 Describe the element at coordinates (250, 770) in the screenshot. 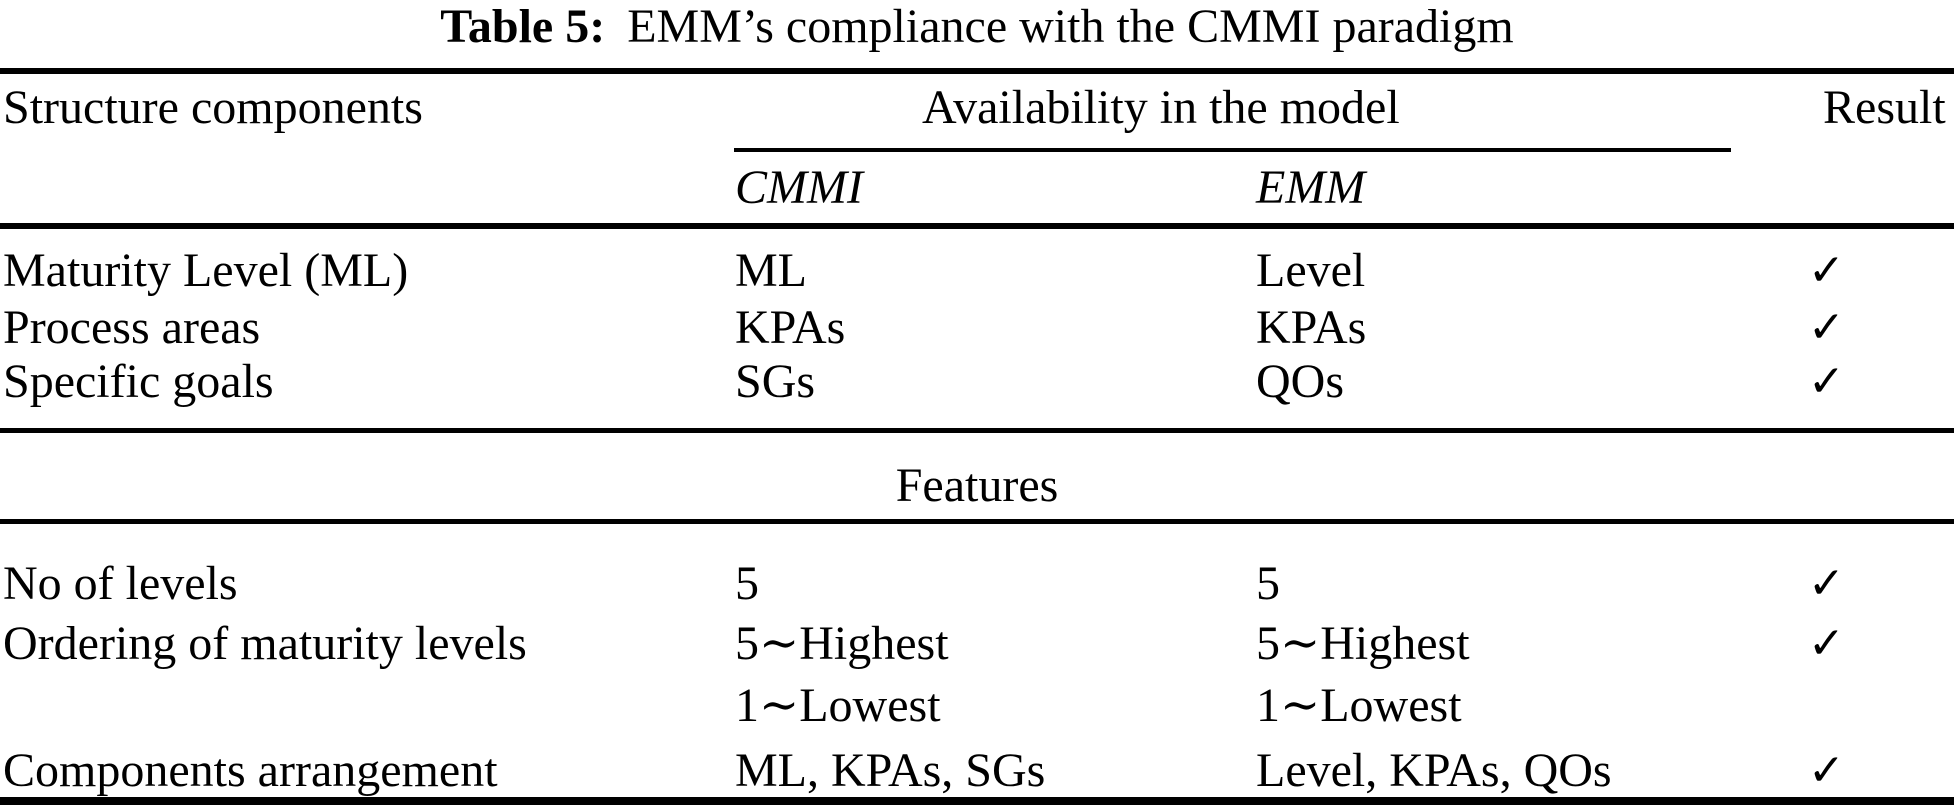

I see `cell-component: Components arrangement` at that location.